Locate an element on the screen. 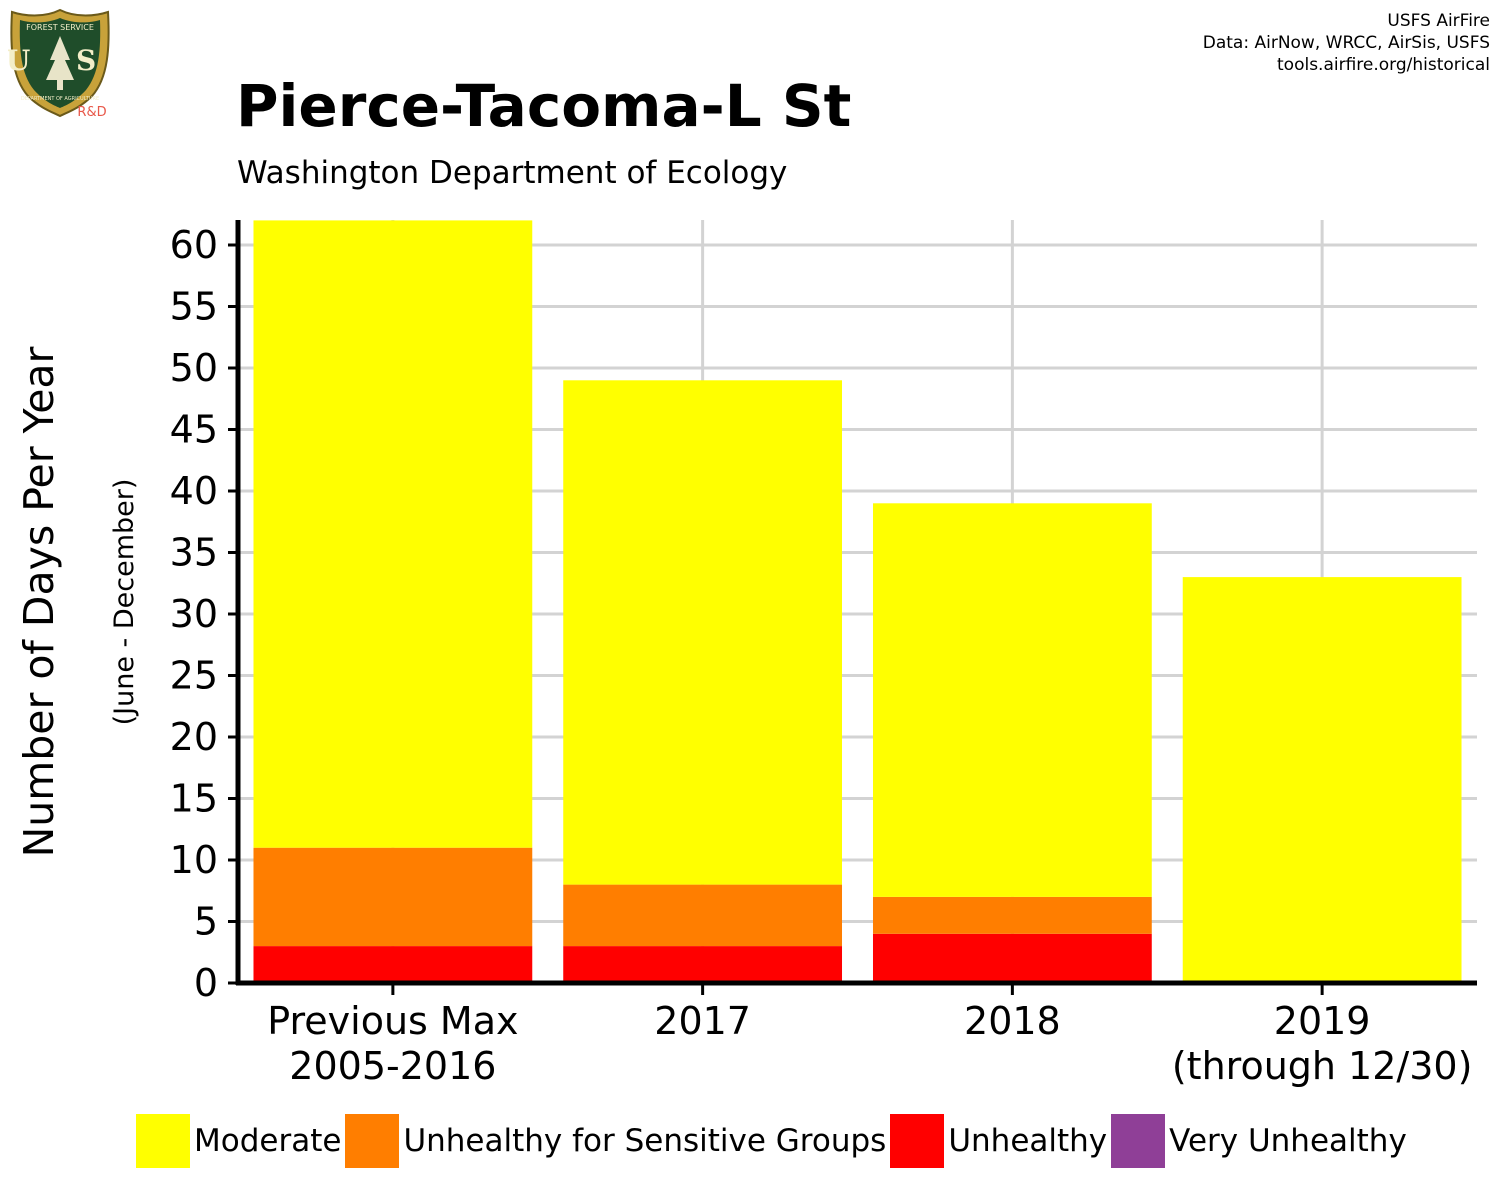  legend-label: Very Unhealthy is located at coordinates (1288, 1141).